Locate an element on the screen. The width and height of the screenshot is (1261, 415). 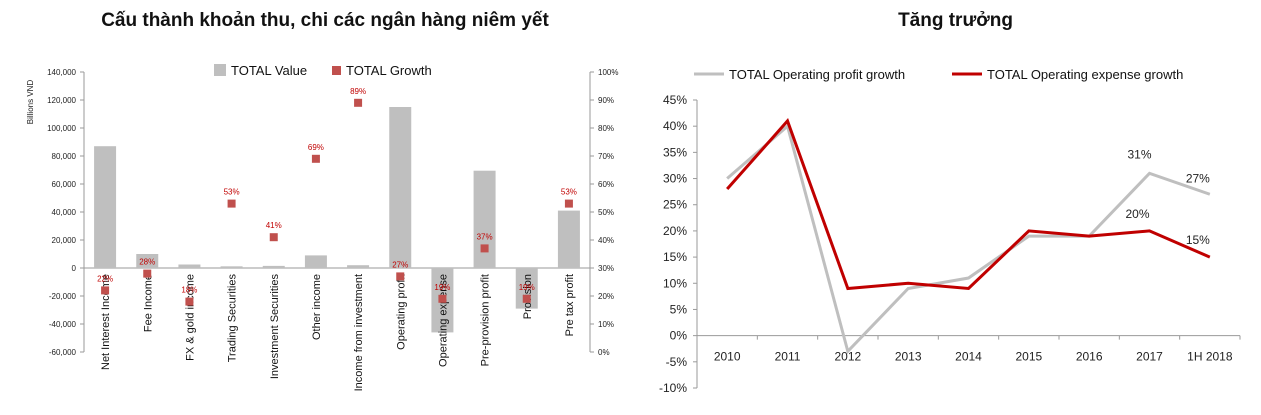
y-tick-label: 10% is located at coordinates (675, 283).